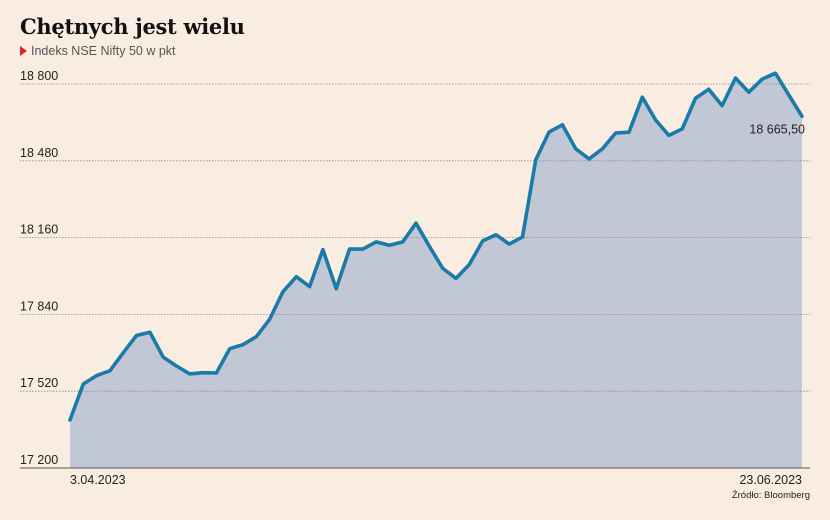 The width and height of the screenshot is (830, 520). Describe the element at coordinates (770, 495) in the screenshot. I see `source-note: Źródło: Bloomberg` at that location.